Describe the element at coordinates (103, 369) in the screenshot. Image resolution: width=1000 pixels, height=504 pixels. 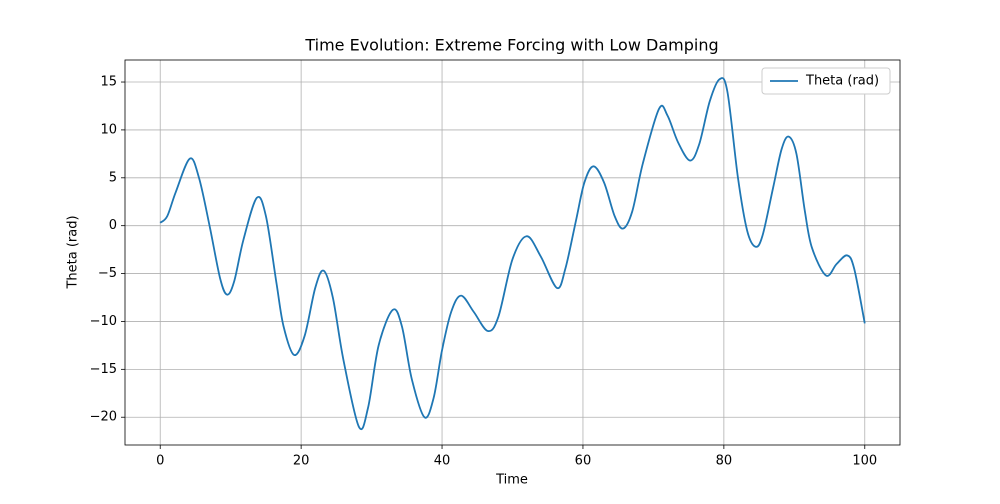
I see `y-tick-label: −15` at that location.